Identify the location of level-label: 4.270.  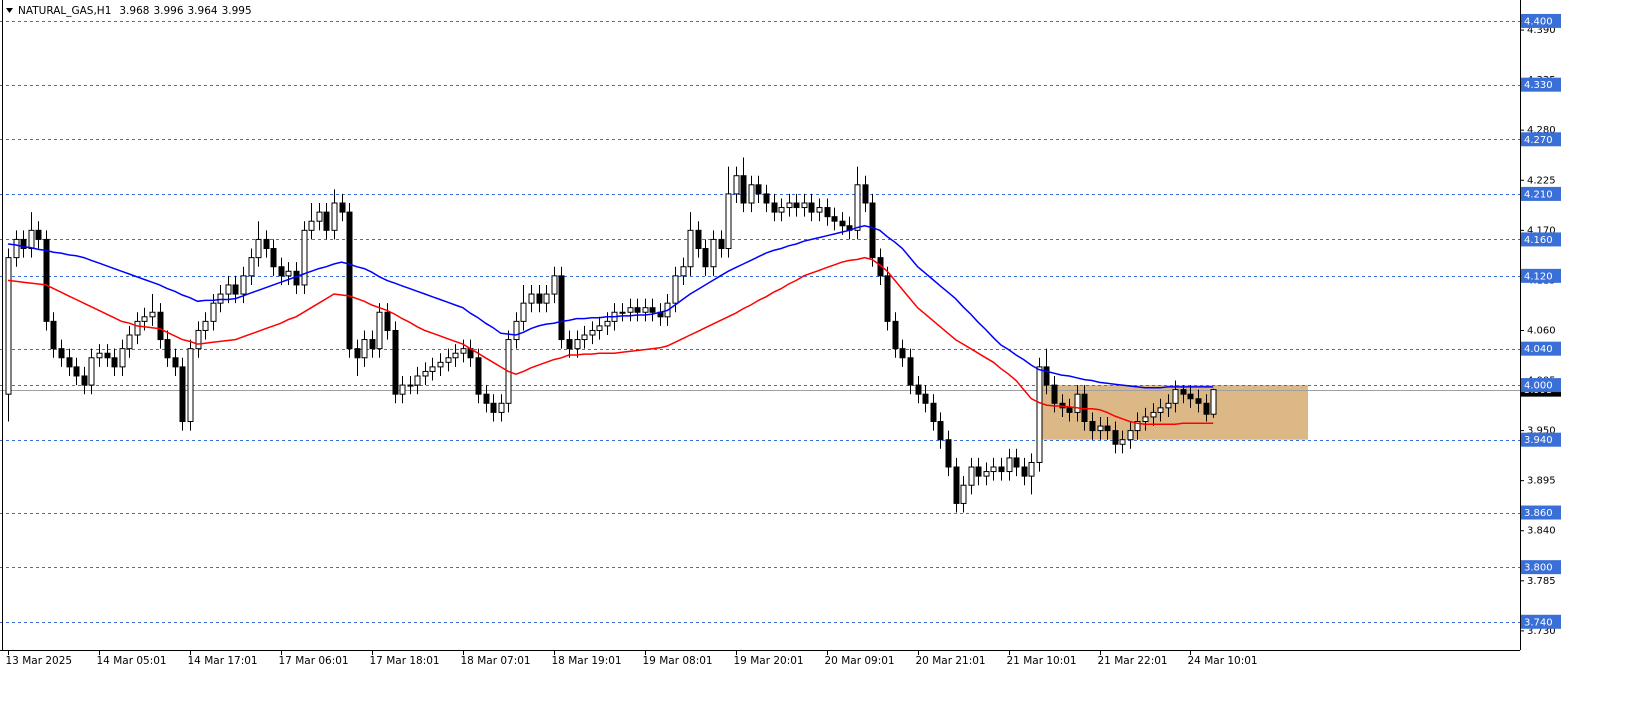
(1538, 140).